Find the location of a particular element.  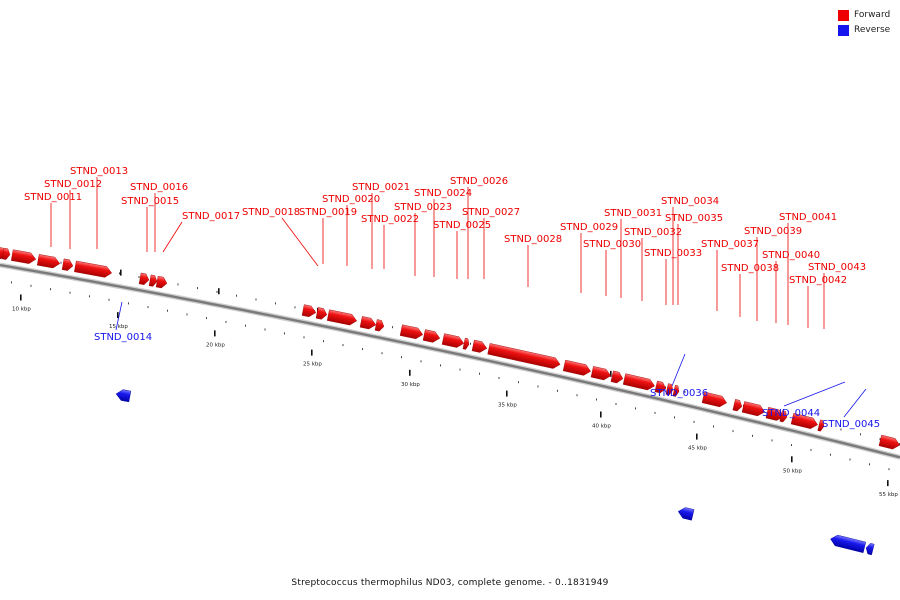

kbp-label: 10 kbp is located at coordinates (21, 310).